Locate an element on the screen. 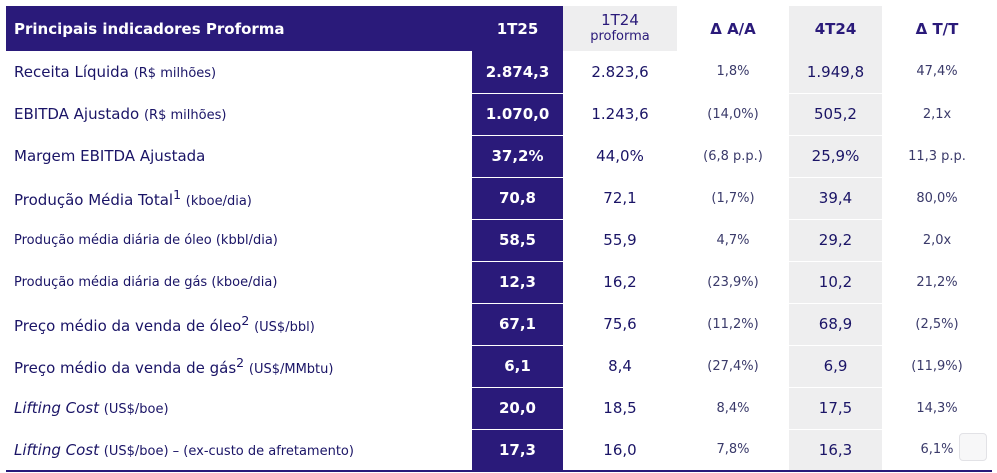  col-header-1t25: 1T25 is located at coordinates (517, 28).